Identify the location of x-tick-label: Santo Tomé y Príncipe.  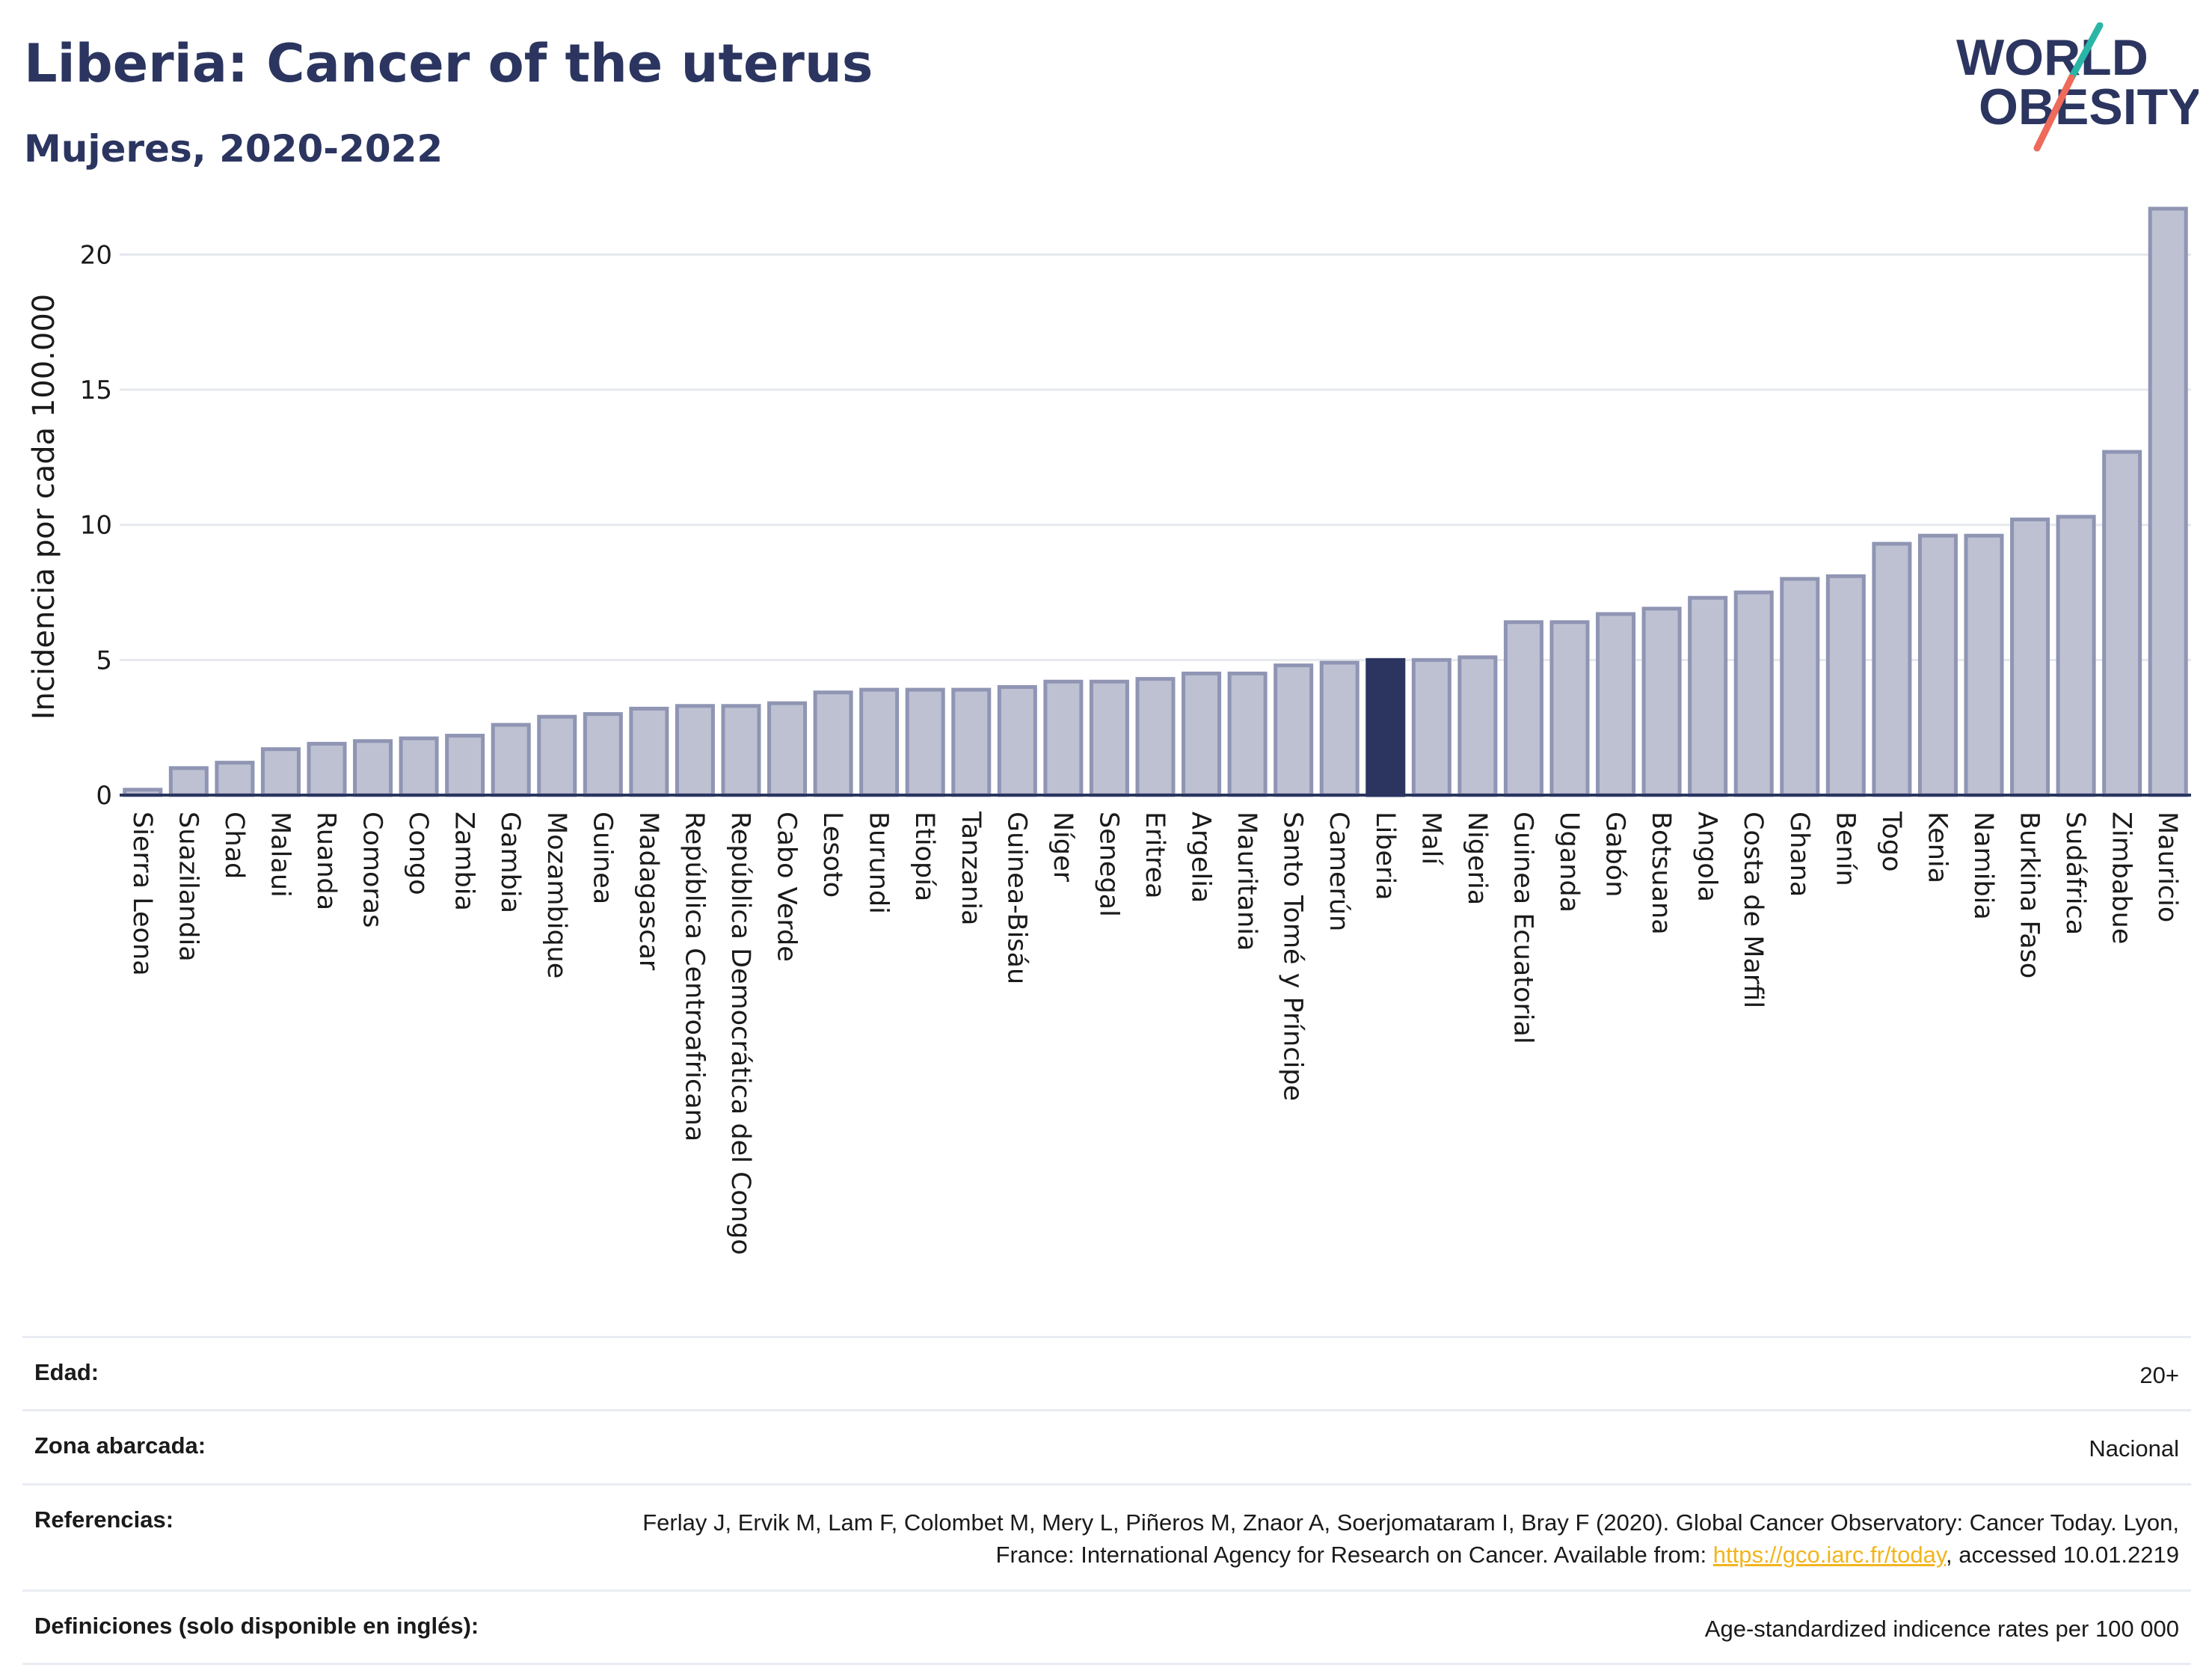
(1293, 956).